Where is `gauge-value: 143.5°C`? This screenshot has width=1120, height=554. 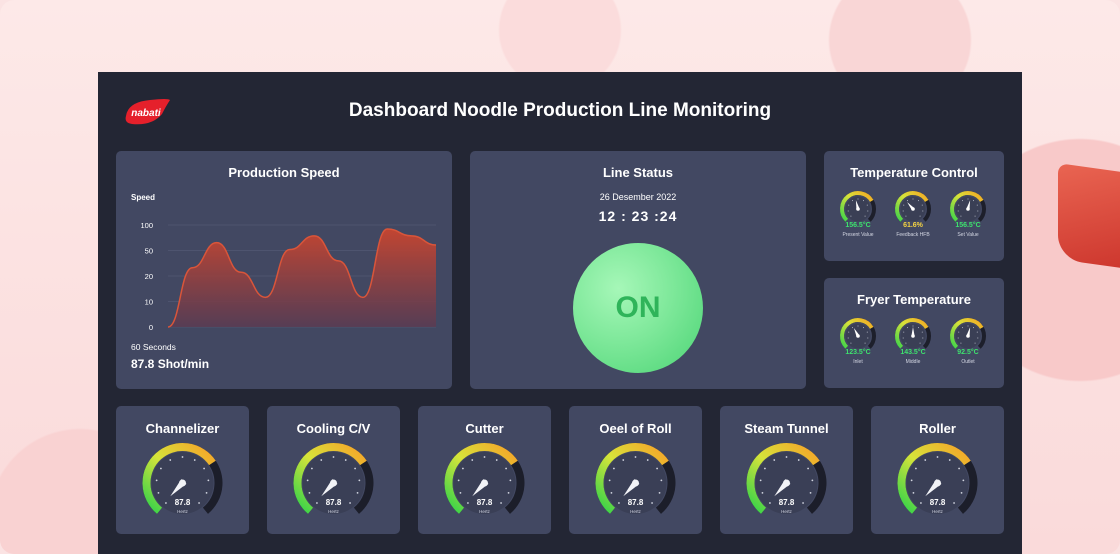
gauge-value: 143.5°C is located at coordinates (913, 352).